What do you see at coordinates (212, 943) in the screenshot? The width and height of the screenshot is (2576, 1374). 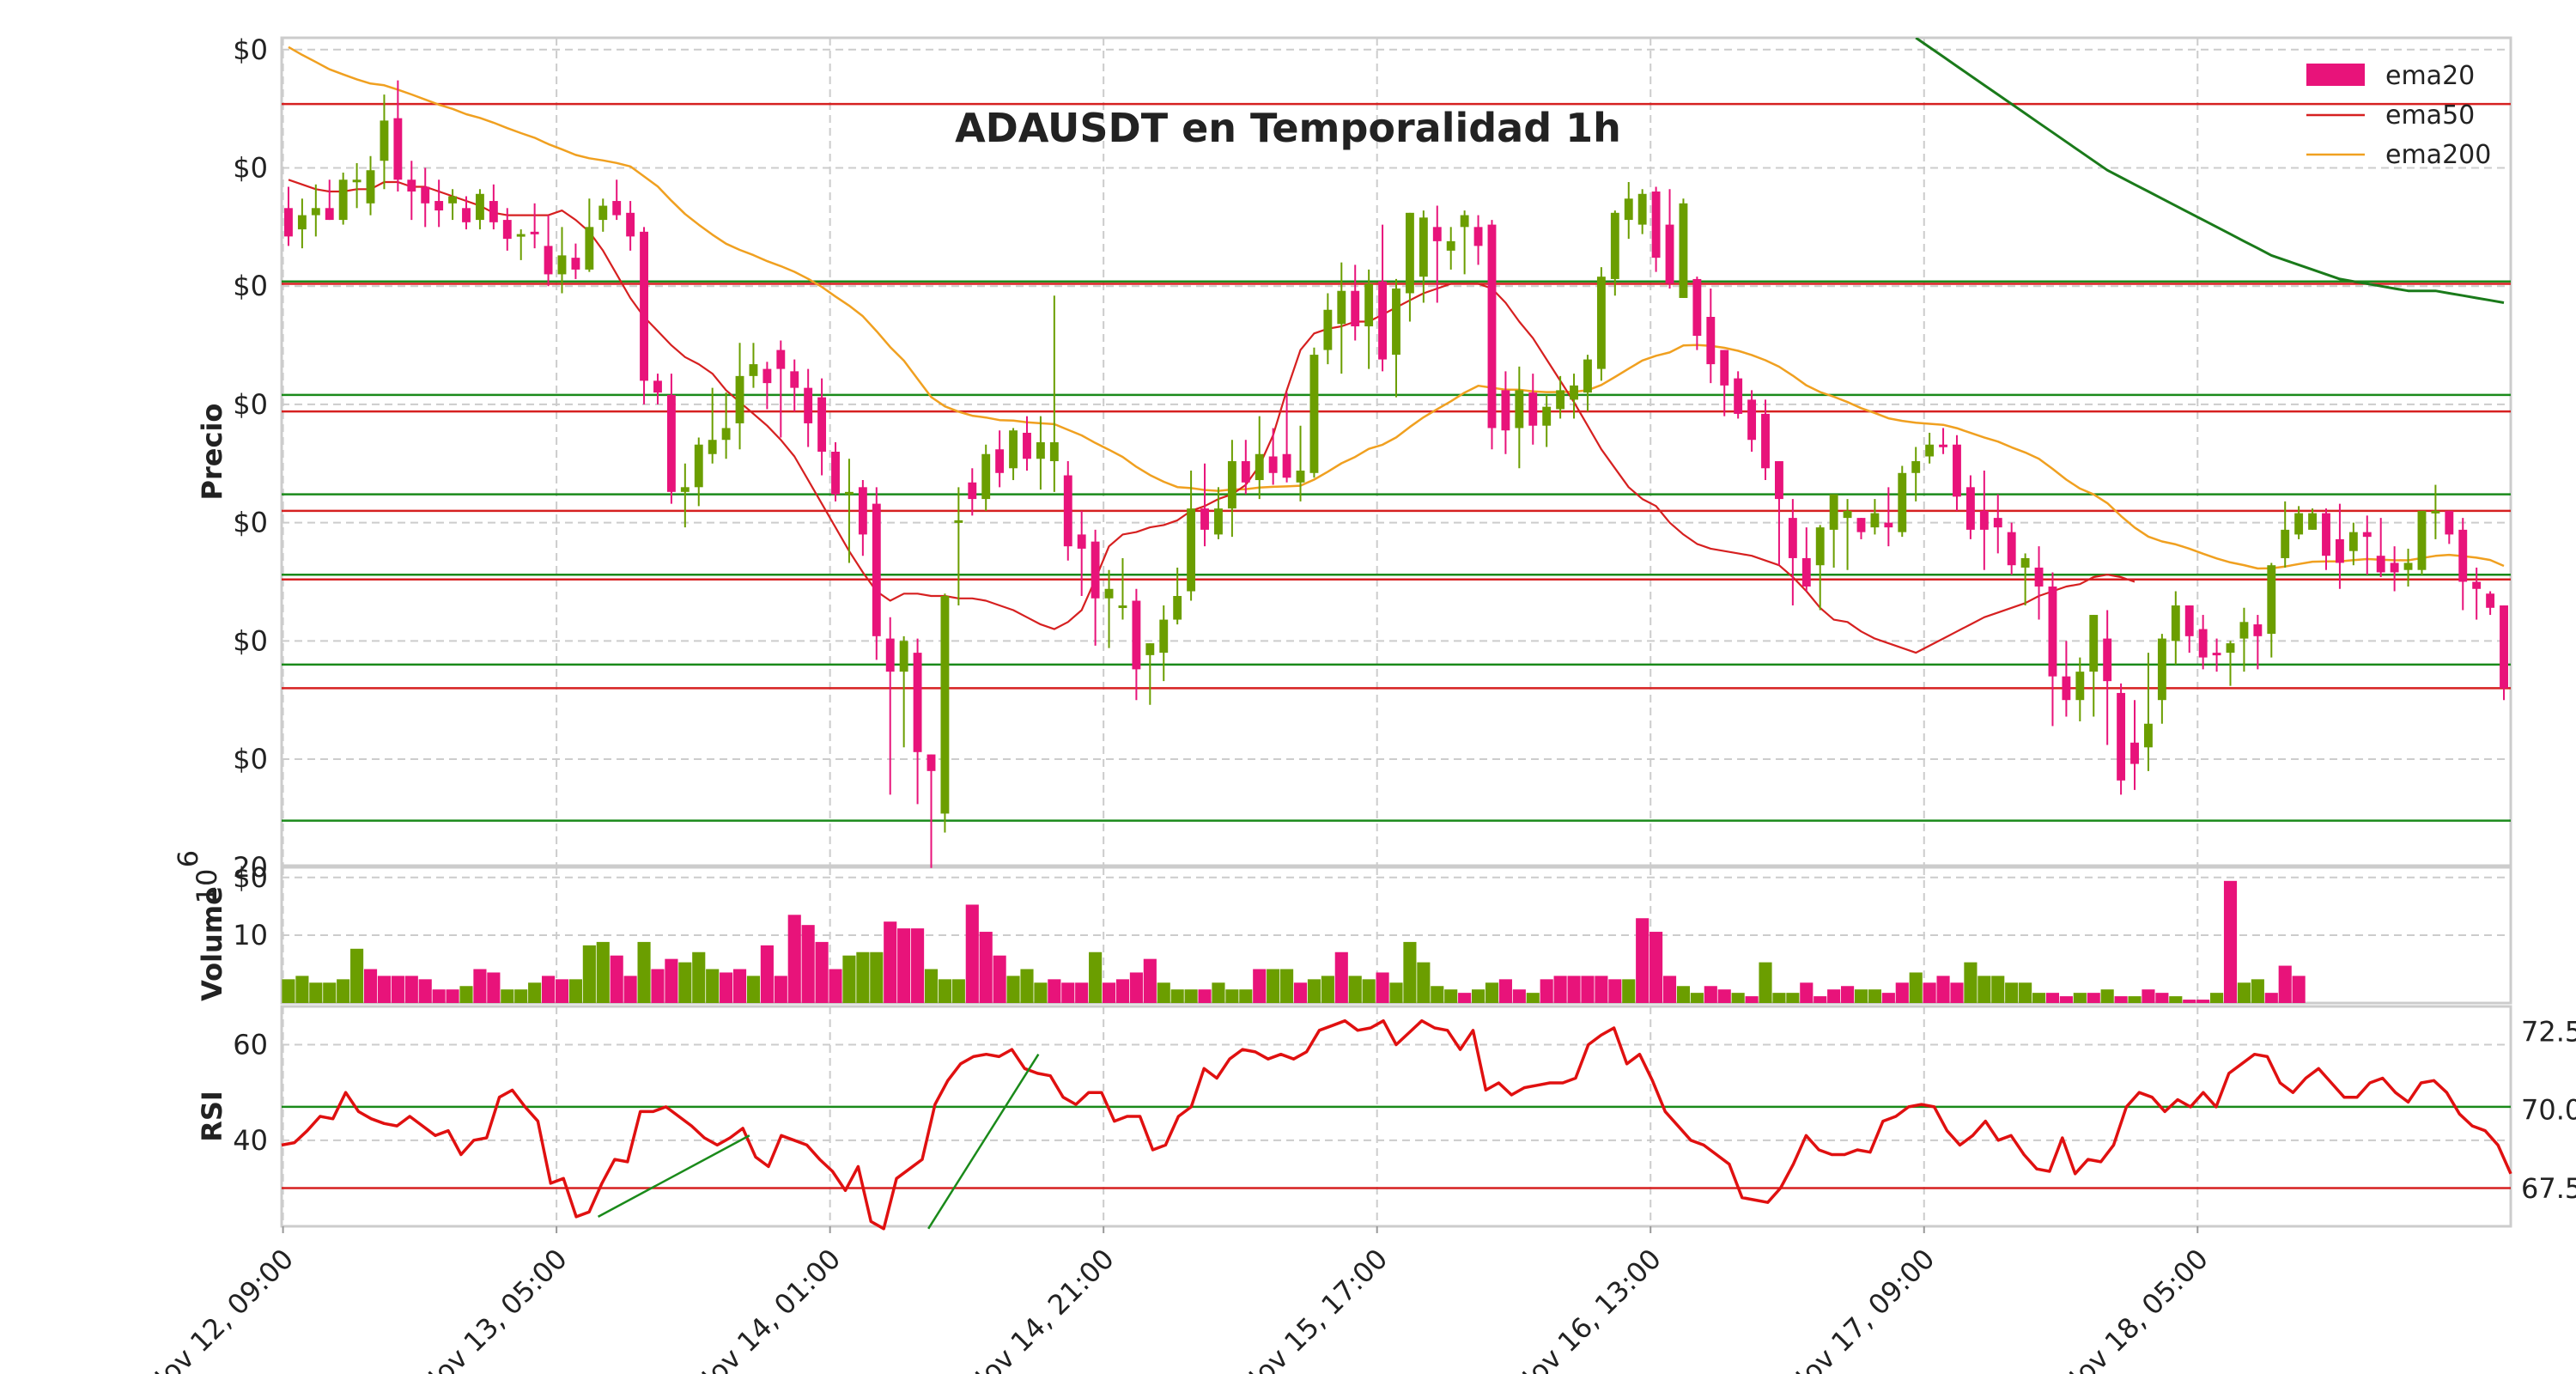 I see `volume-axis-title: Volume` at bounding box center [212, 943].